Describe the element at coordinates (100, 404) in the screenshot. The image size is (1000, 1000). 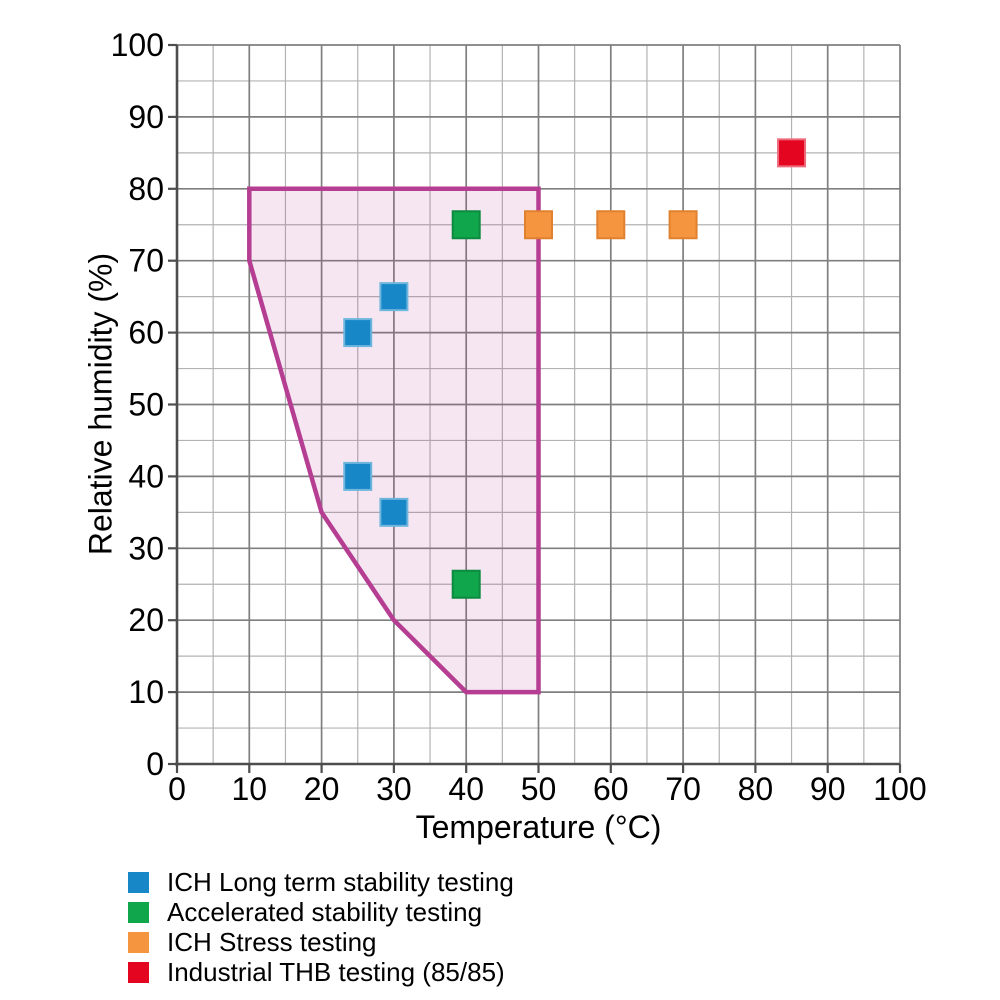
I see `y-axis-title: Relative humidity (%)` at that location.